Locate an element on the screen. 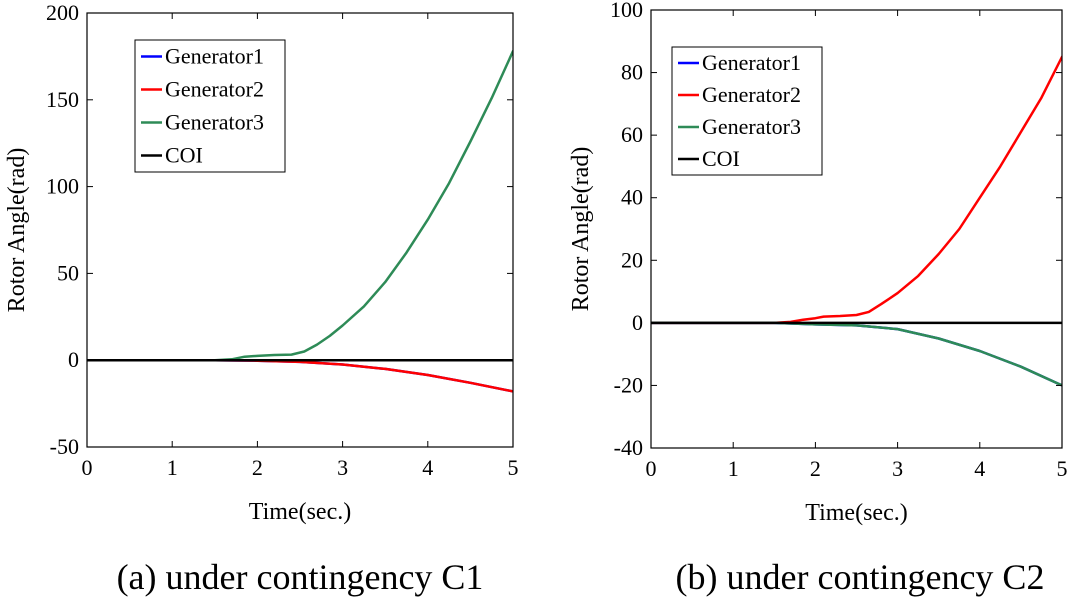 The image size is (1075, 597). y-tick-label: 200 is located at coordinates (62, 12).